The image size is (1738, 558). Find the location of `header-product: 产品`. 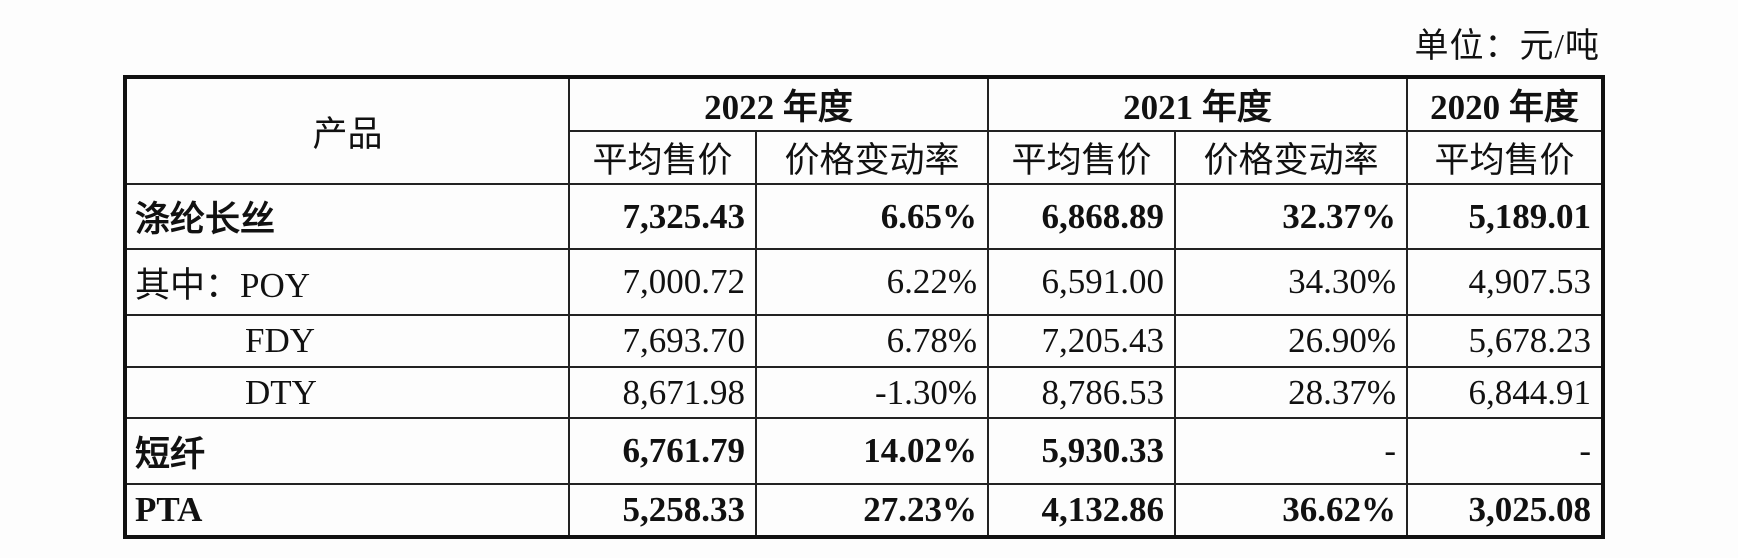

header-product: 产品 is located at coordinates (347, 130).